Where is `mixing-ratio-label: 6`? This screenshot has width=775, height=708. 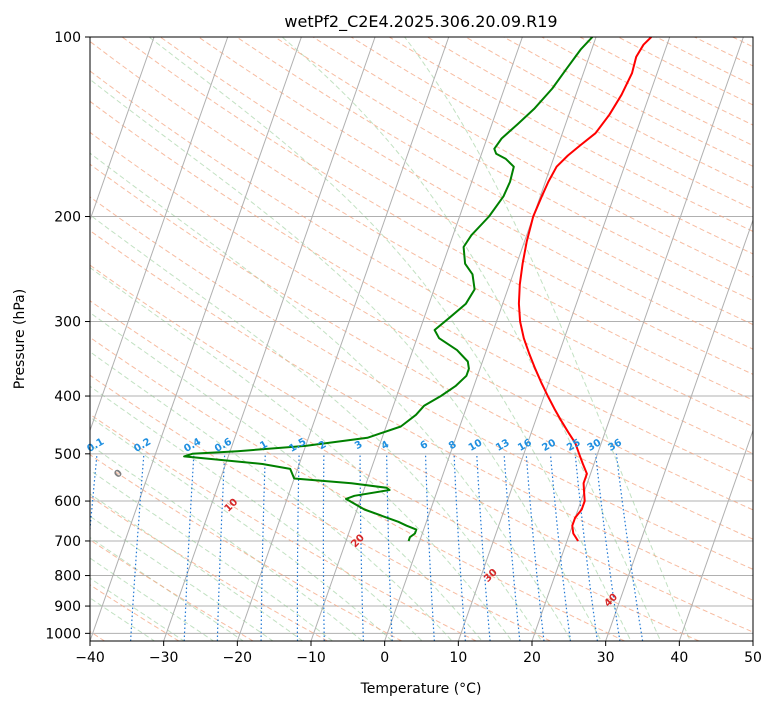 mixing-ratio-label: 6 is located at coordinates (425, 445).